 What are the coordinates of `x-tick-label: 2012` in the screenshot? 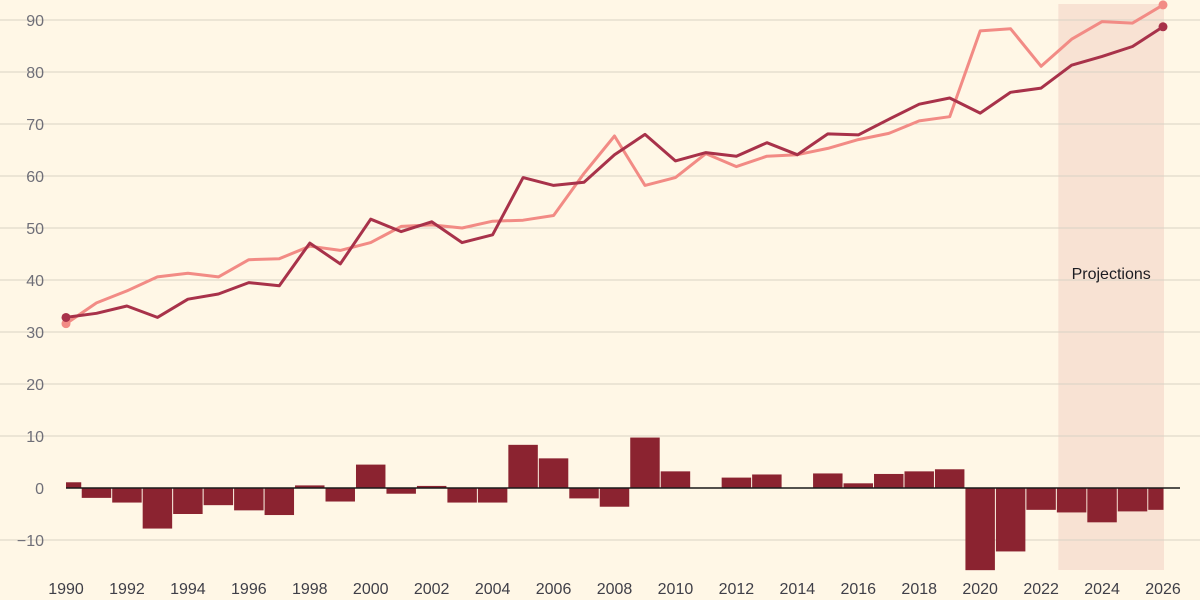 It's located at (737, 589).